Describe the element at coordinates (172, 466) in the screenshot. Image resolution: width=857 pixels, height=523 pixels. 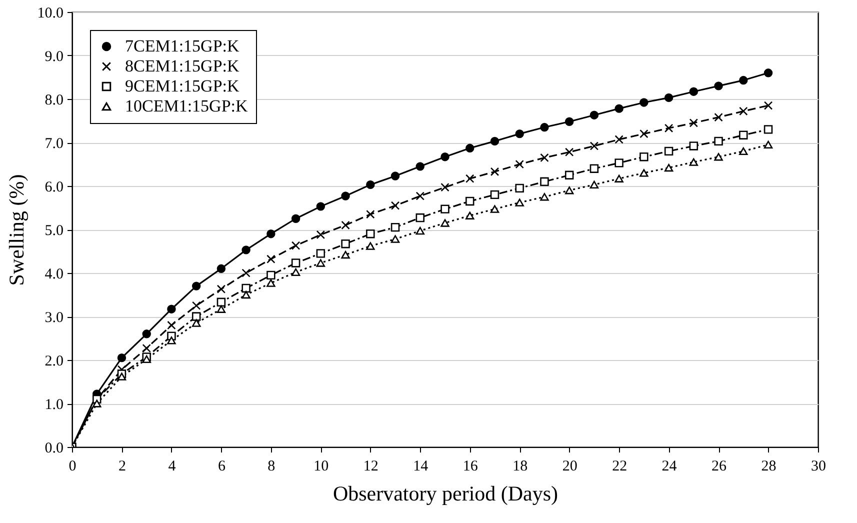
I see `x-tick-label: 4` at that location.